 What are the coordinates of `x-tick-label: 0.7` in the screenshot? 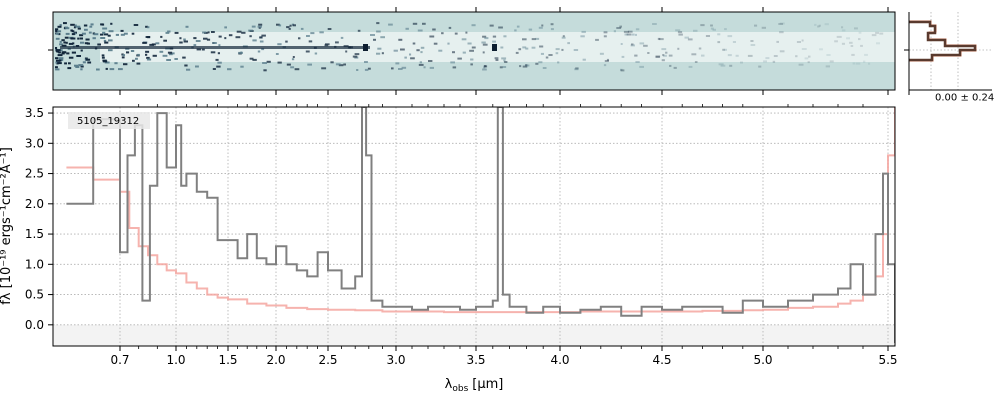 It's located at (119, 360).